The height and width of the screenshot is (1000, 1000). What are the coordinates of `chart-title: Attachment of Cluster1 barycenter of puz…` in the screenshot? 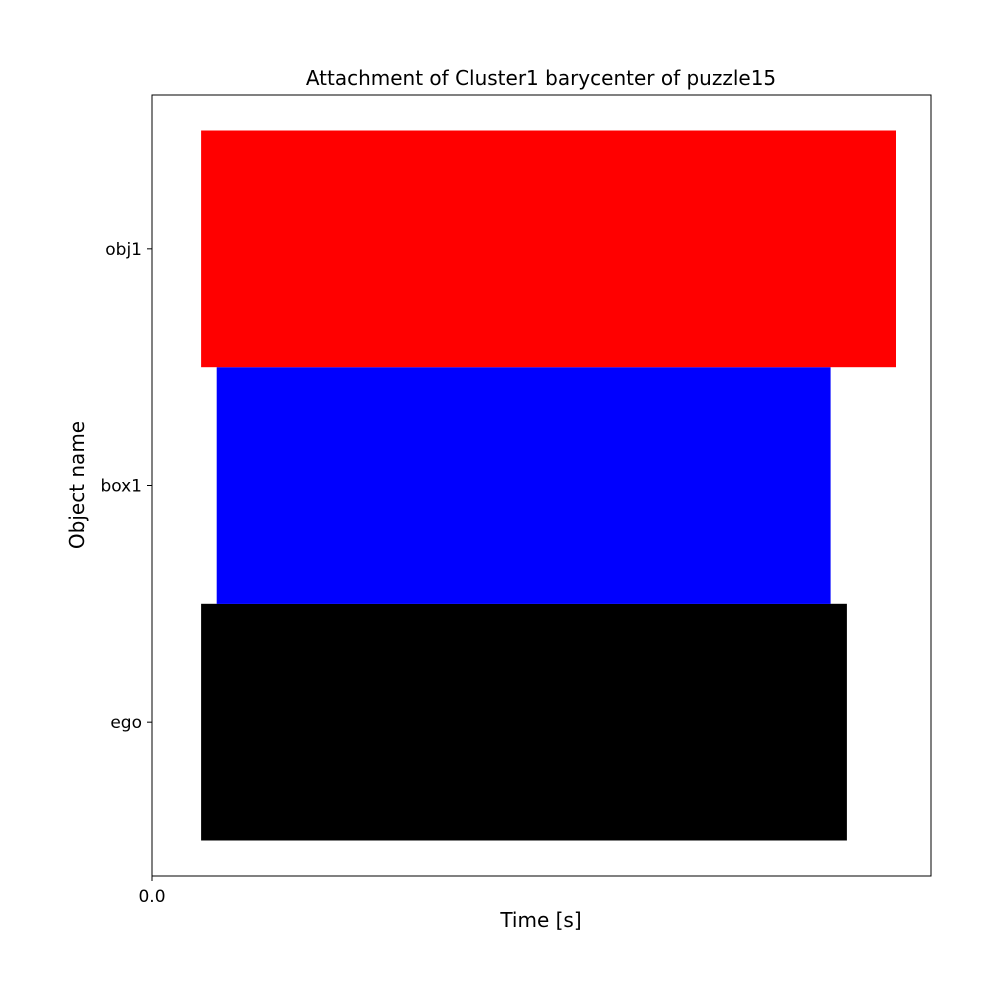 It's located at (541, 78).